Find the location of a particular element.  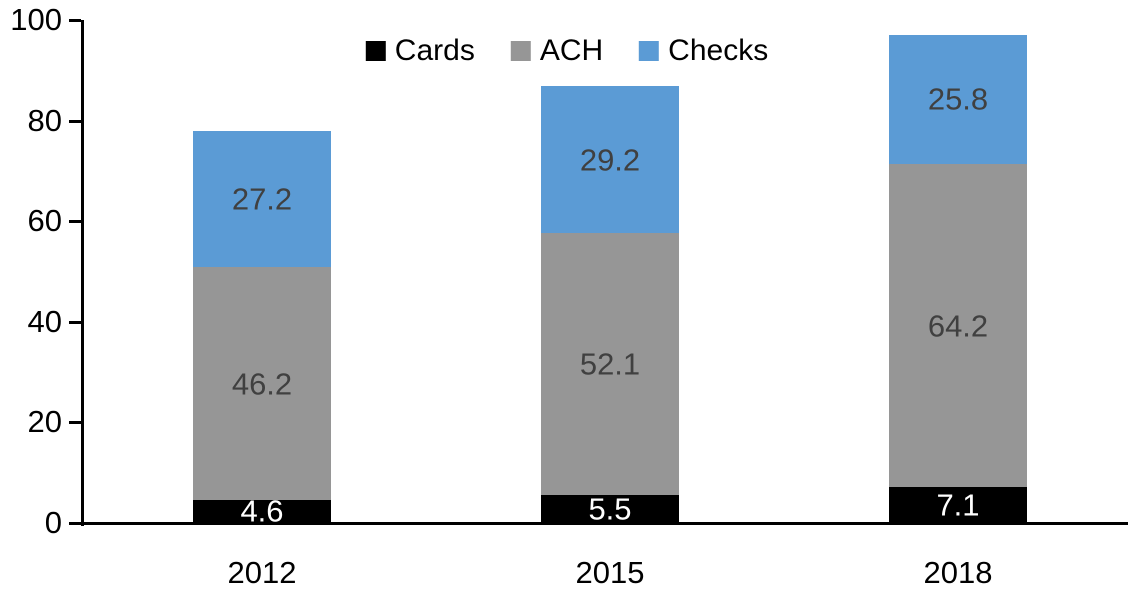

bar-label-cards-2015: 5.5 is located at coordinates (610, 509).